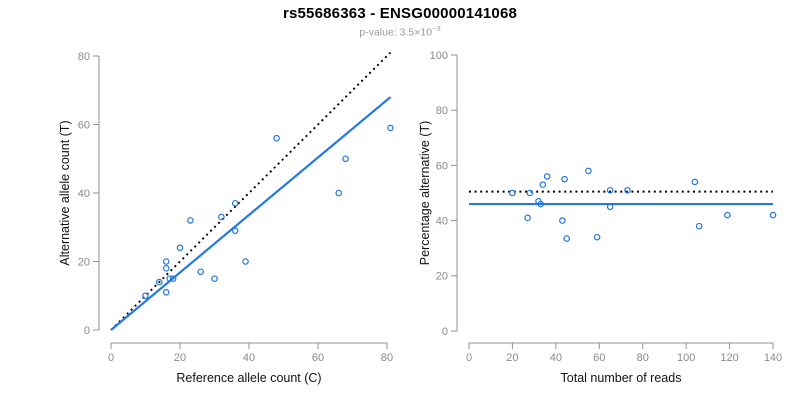  I want to click on right-plot-ylabel: Percentage alternative (T), so click(425, 193).